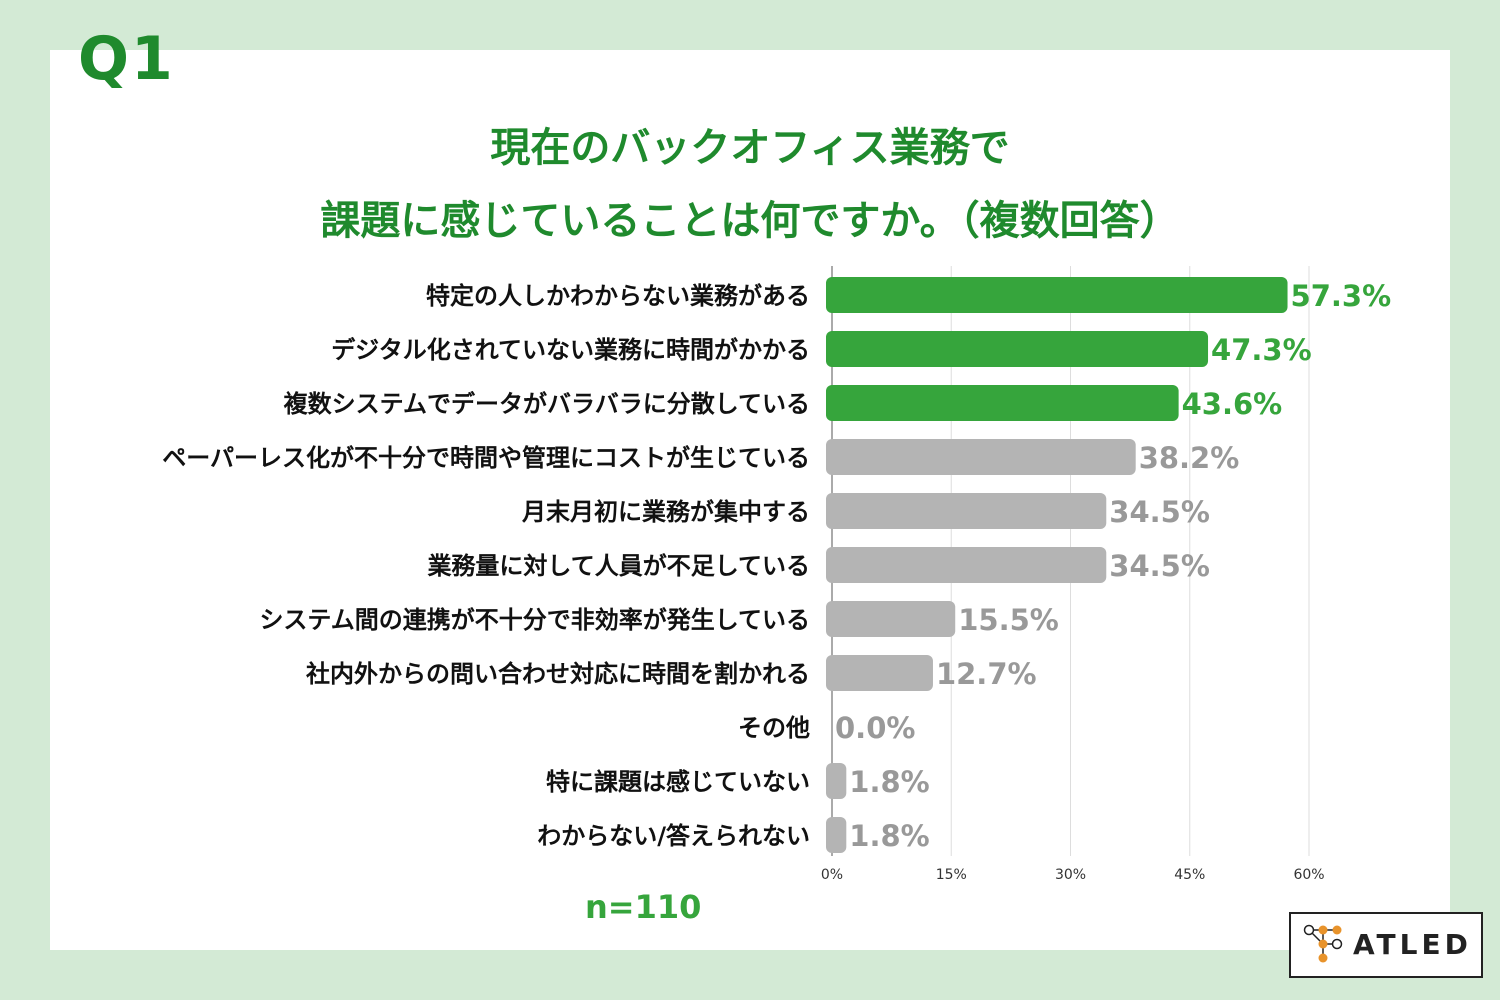  What do you see at coordinates (1189, 458) in the screenshot?
I see `data-label: 38.2%` at bounding box center [1189, 458].